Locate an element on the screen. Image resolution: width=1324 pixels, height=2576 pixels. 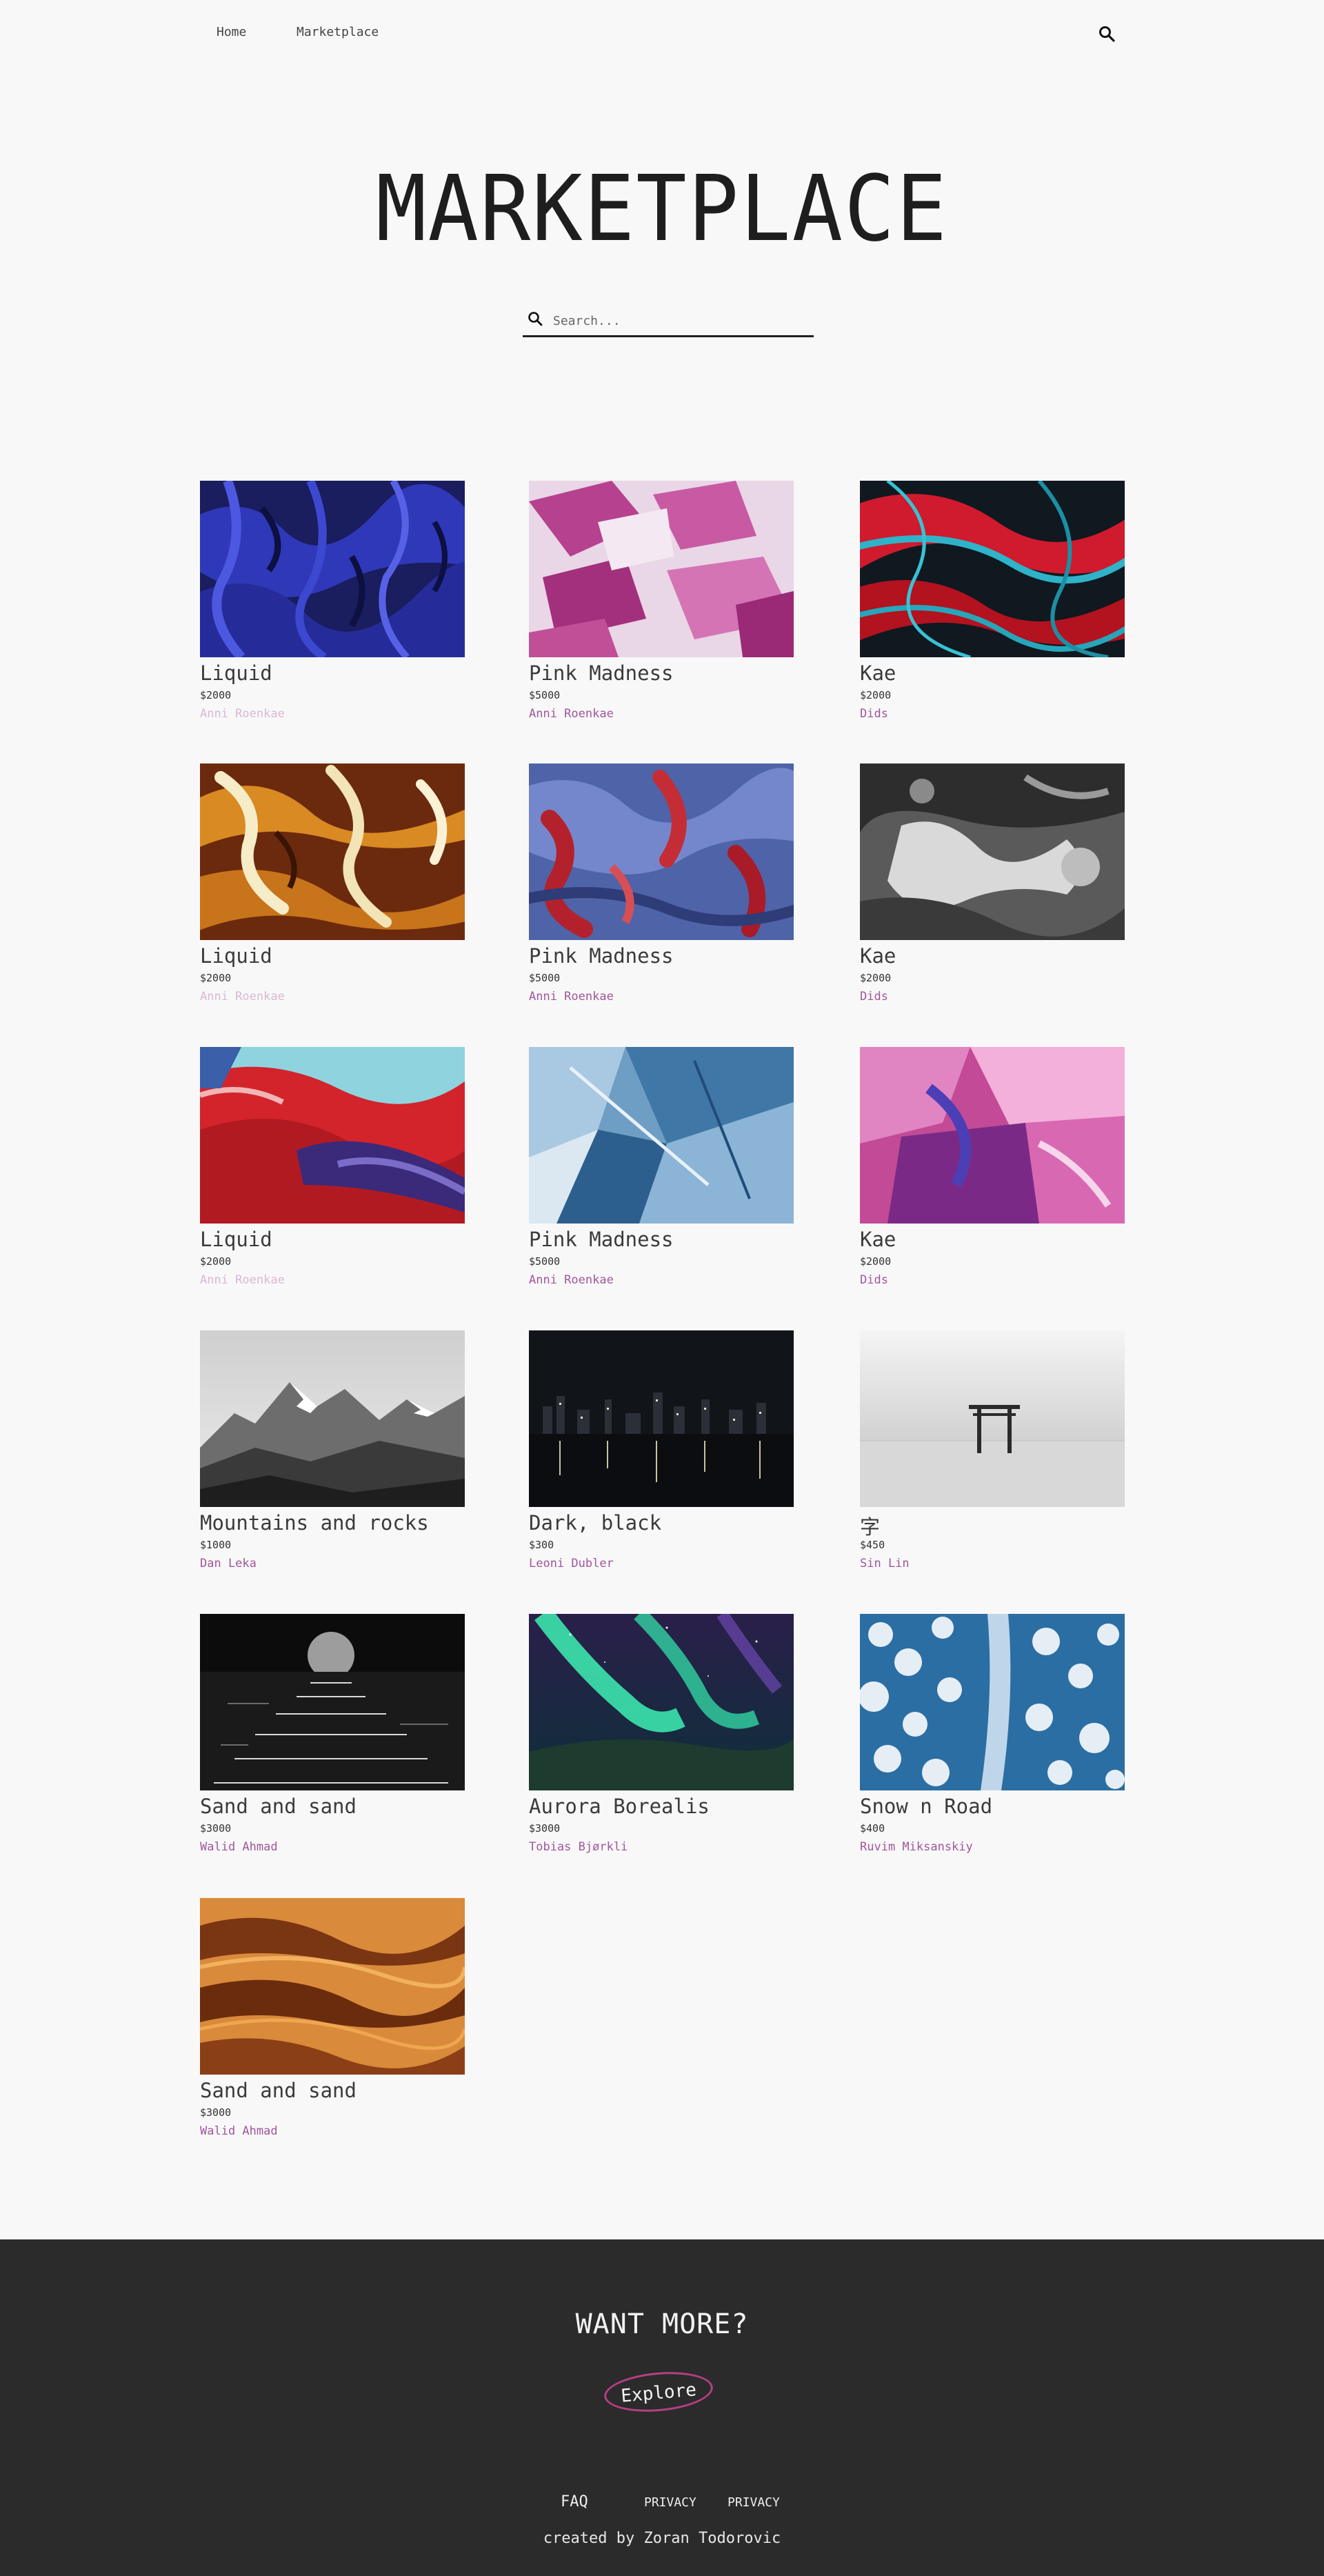
footer-privacy-link: PRIVACY is located at coordinates (670, 2502).